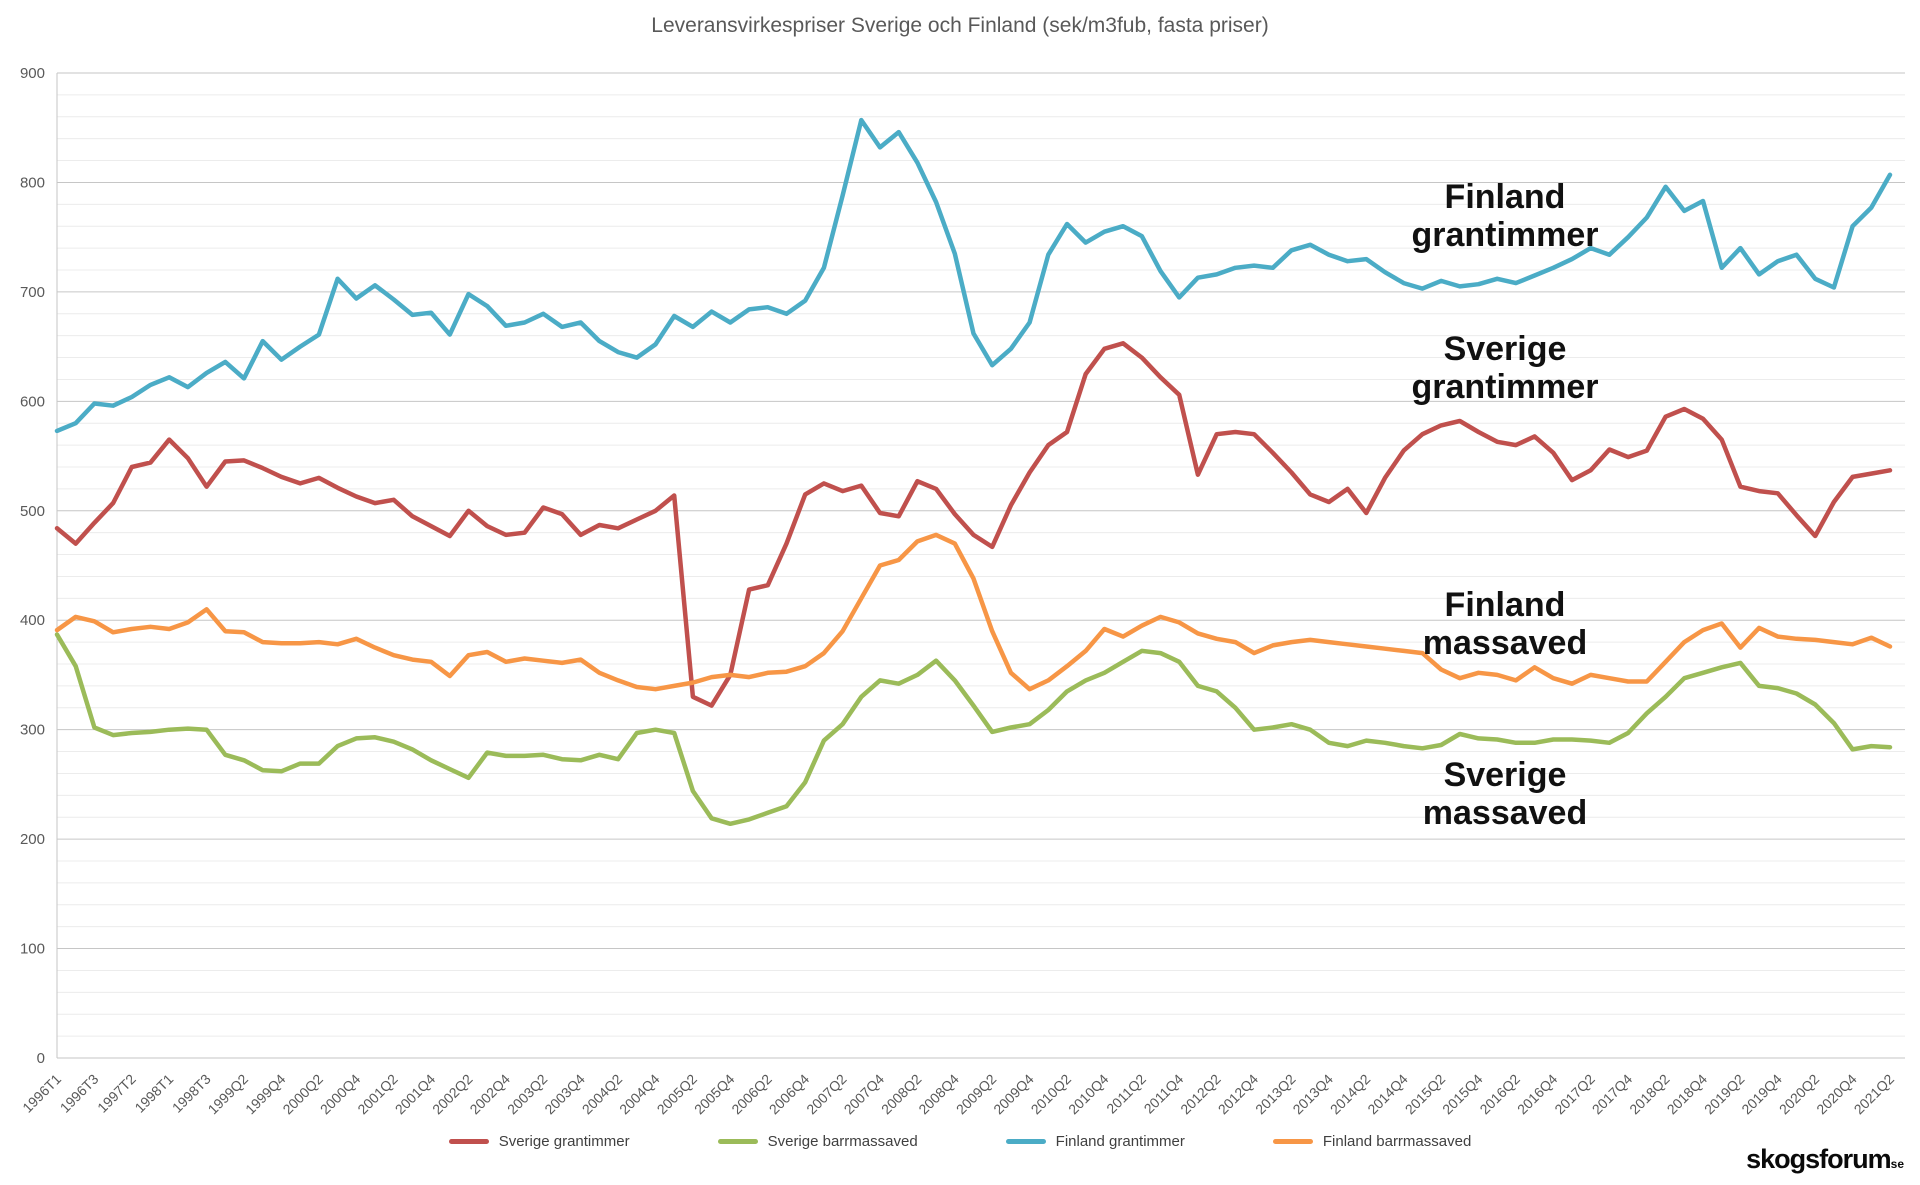  I want to click on svg-text: 2012Q2, so click(1200, 1094).